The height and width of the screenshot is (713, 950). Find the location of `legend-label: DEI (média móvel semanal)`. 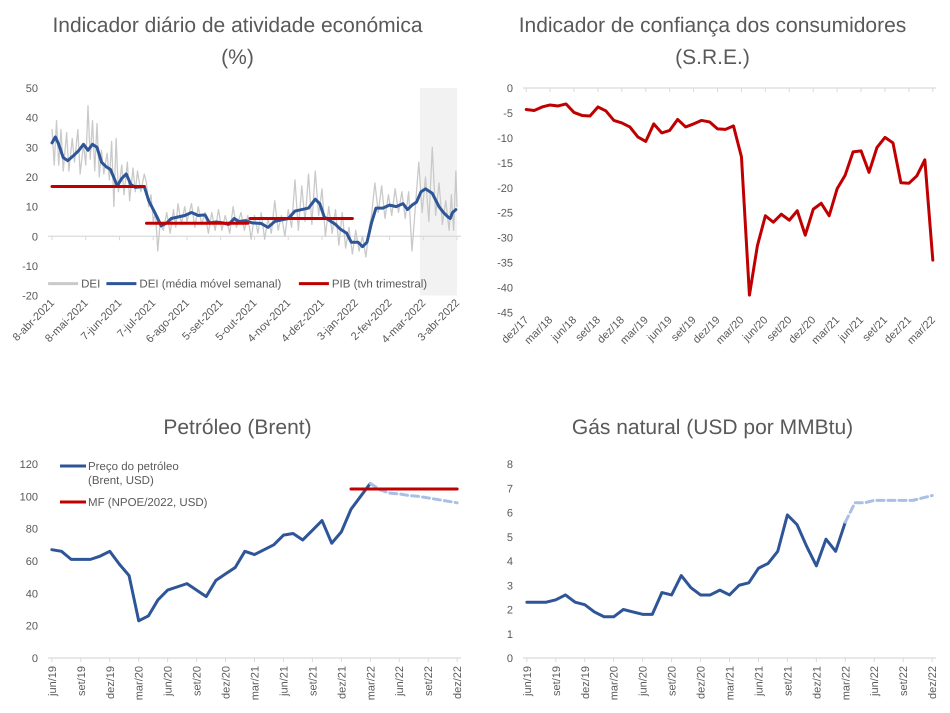

legend-label: DEI (média móvel semanal) is located at coordinates (210, 284).